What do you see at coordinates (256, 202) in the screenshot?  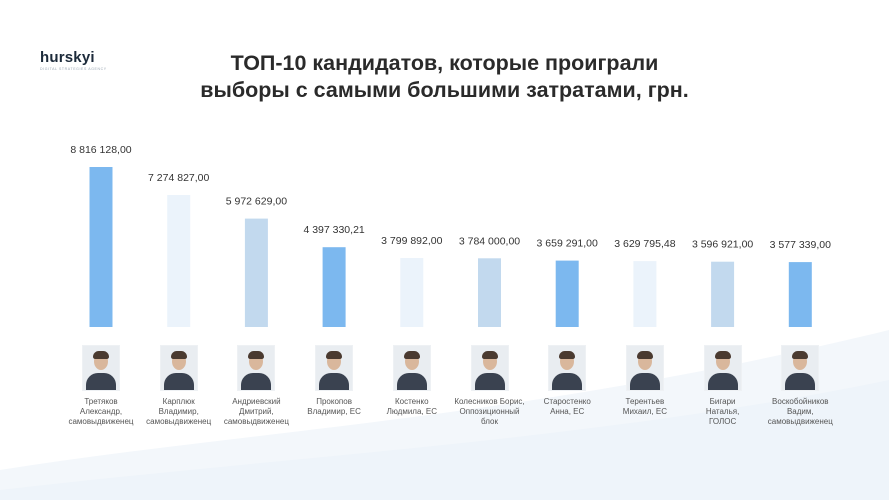 I see `data-label-3: 5 972 629,00` at bounding box center [256, 202].